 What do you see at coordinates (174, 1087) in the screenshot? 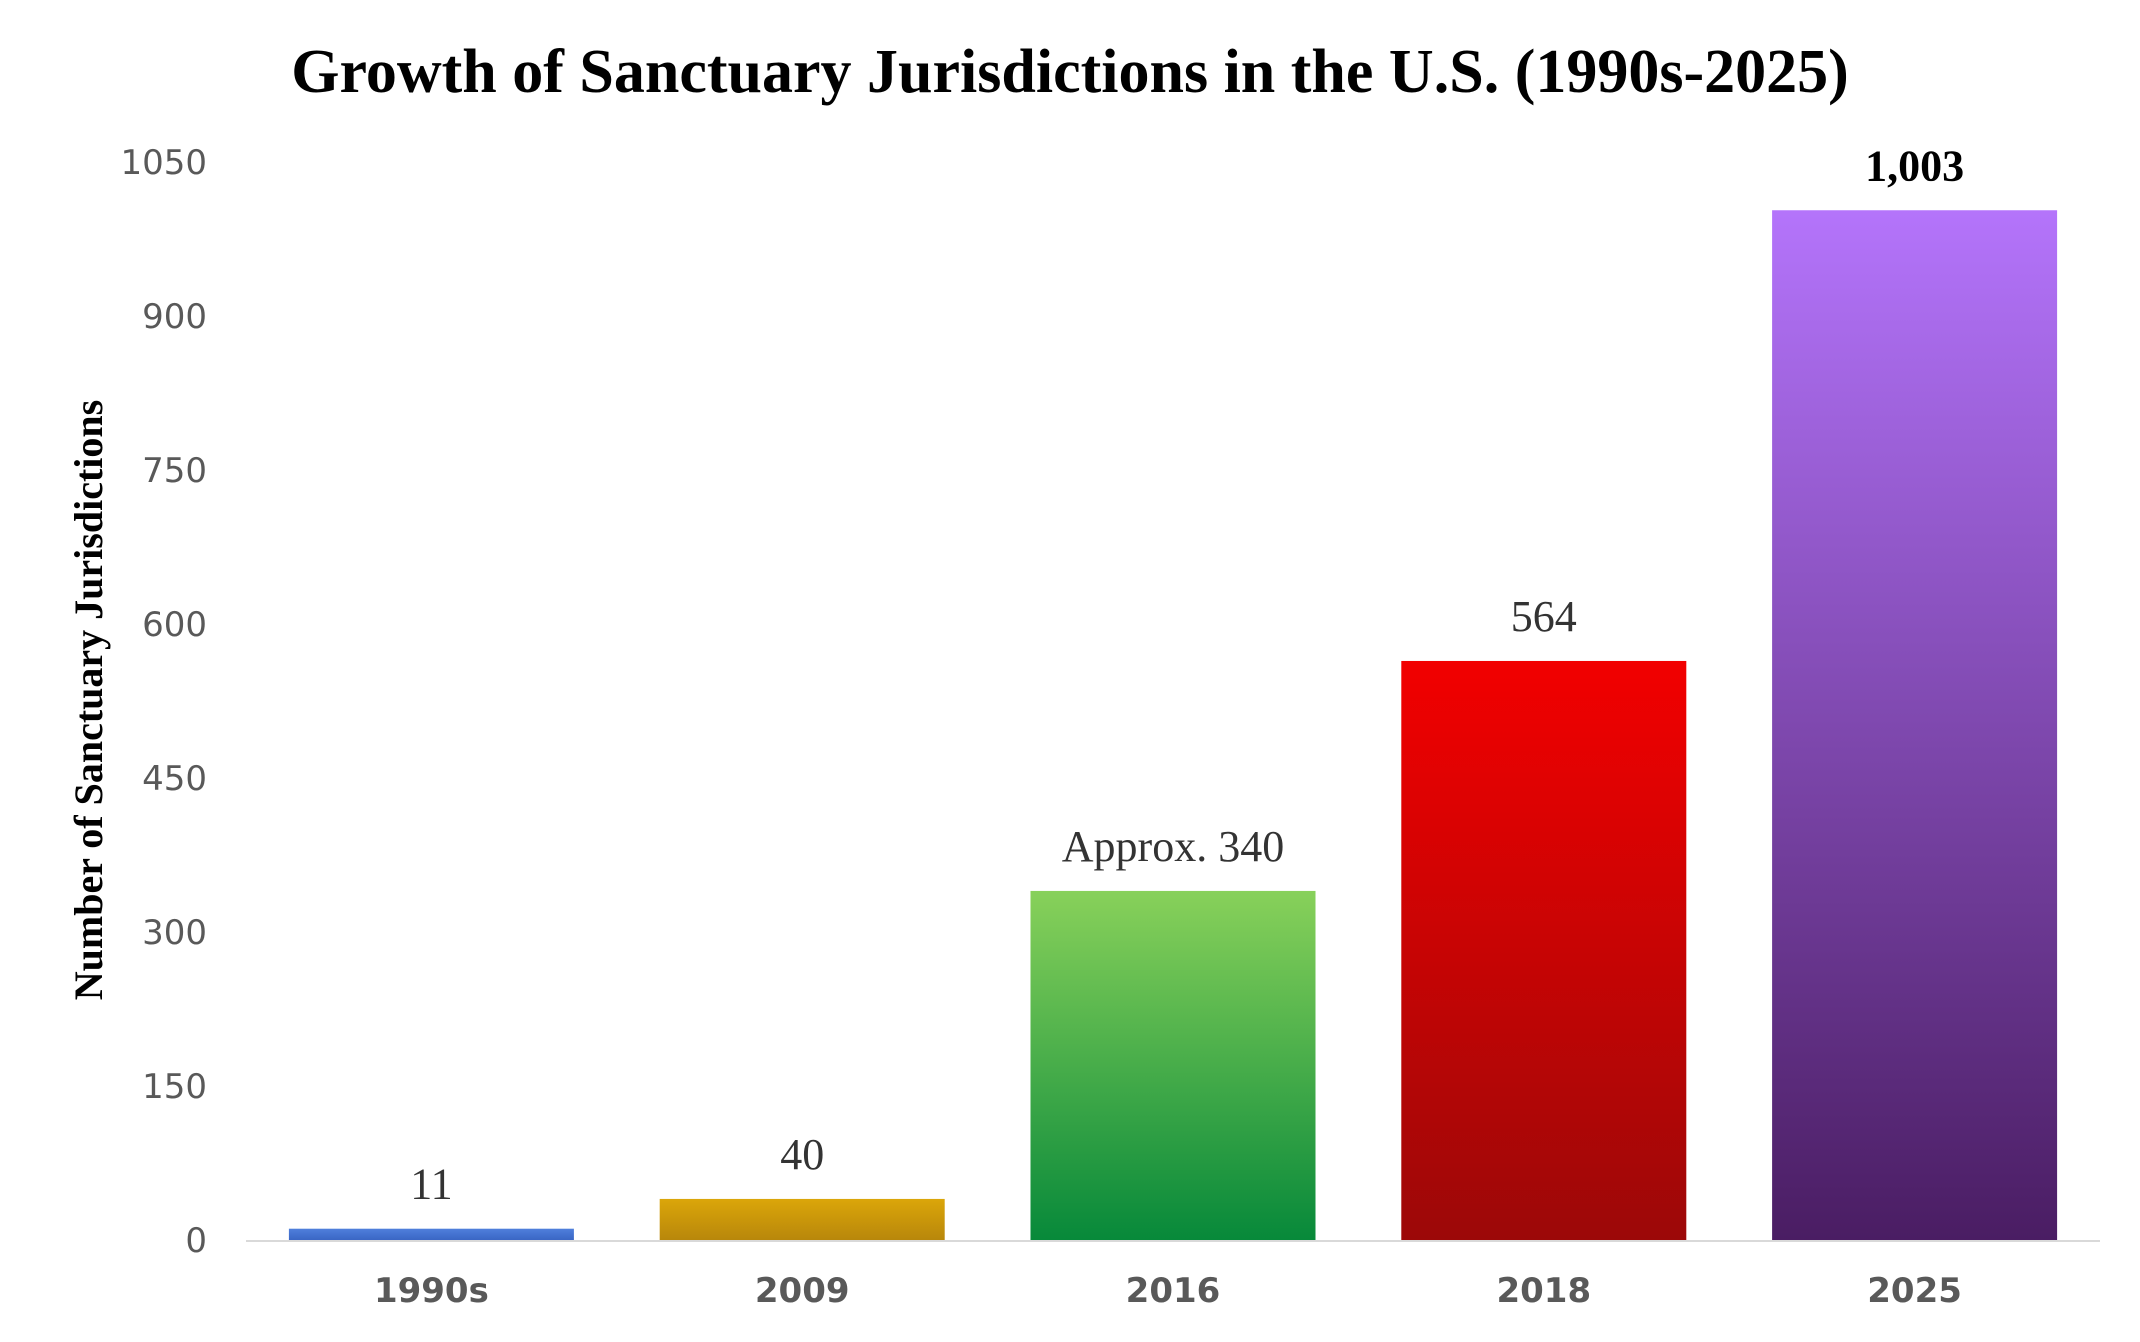
I see `y-tick-label: 150` at bounding box center [174, 1087].